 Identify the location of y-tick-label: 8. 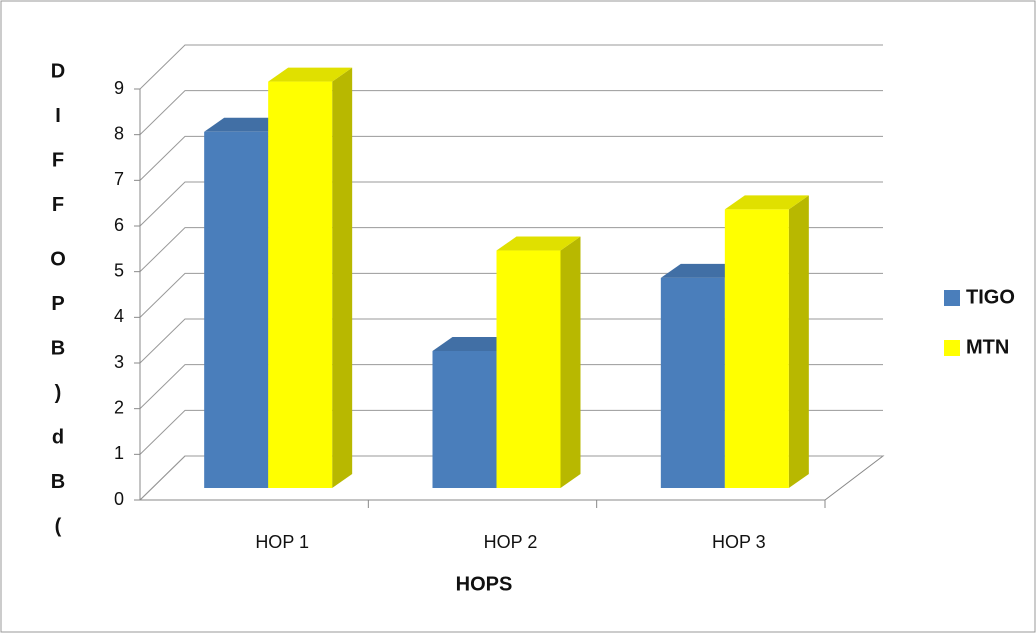
(119, 133).